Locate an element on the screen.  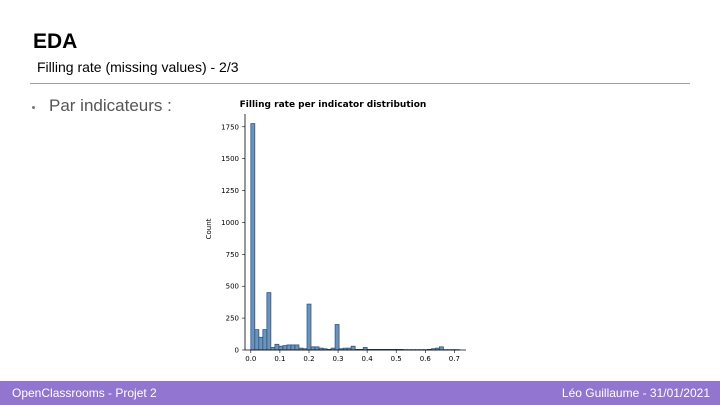
y-tick-label: 0 is located at coordinates (237, 351).